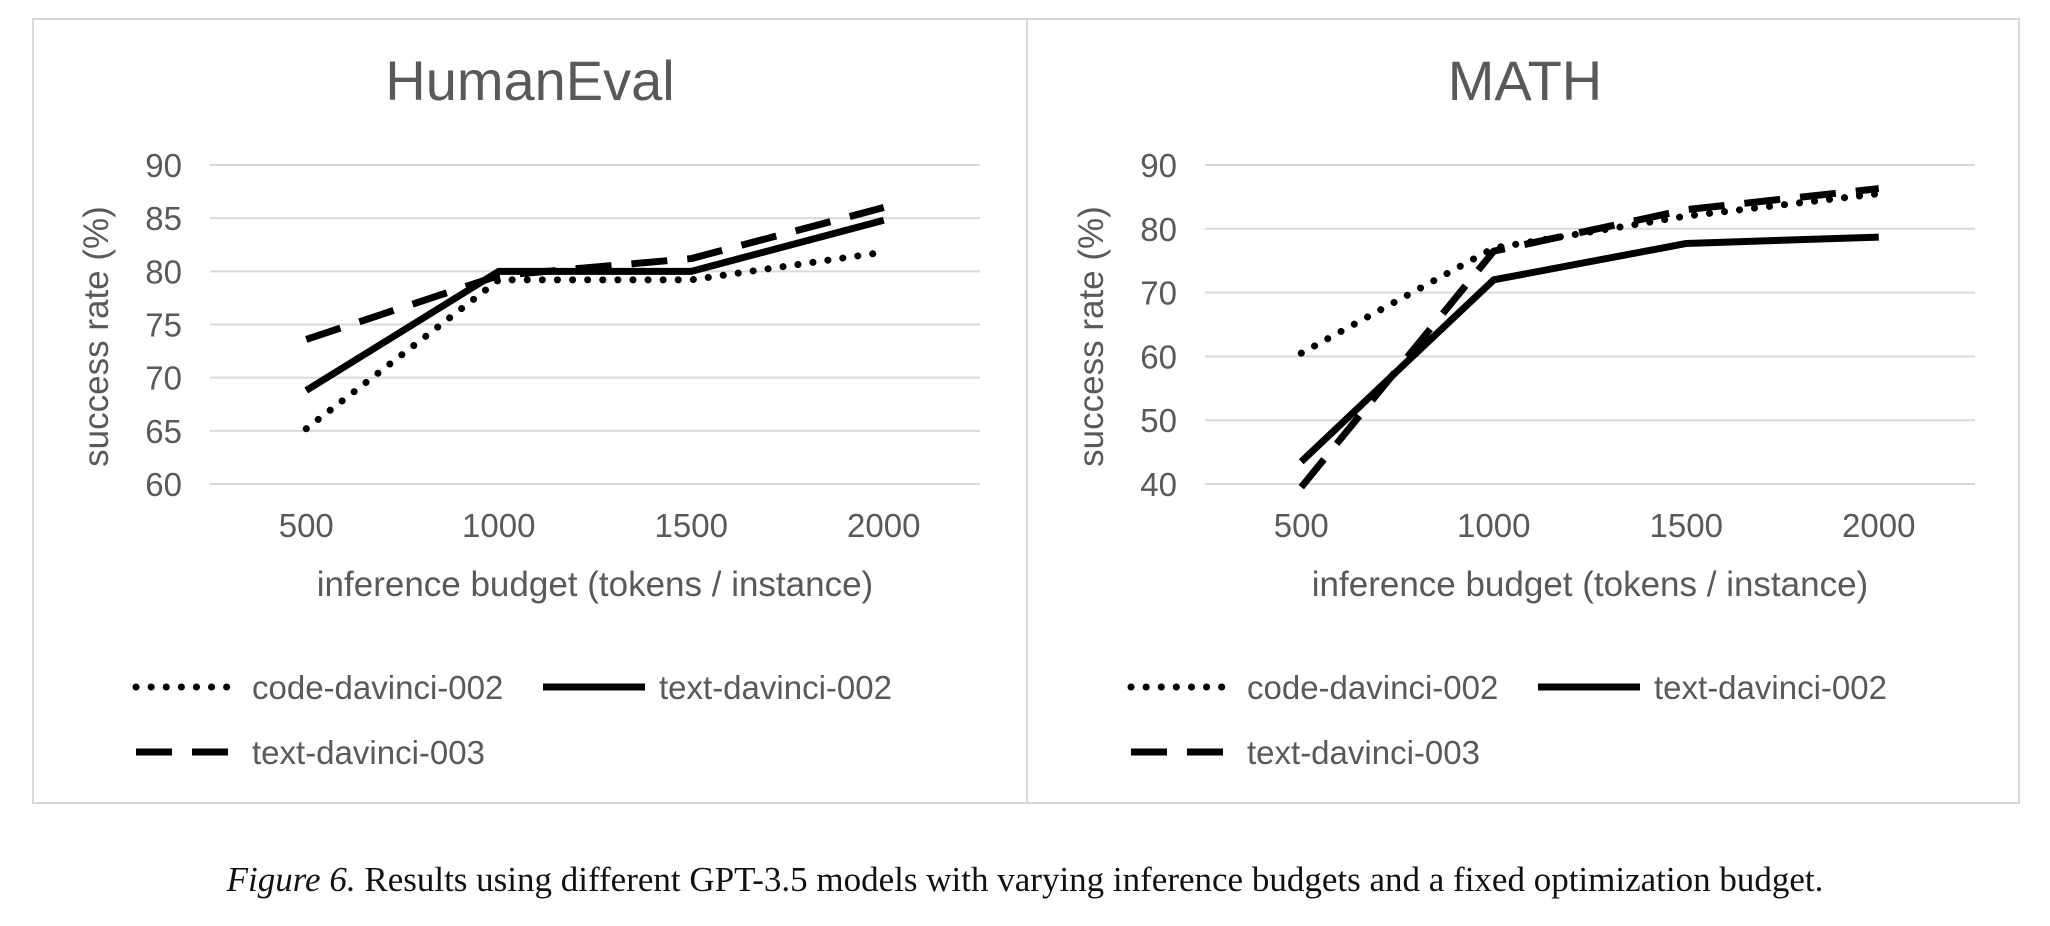  What do you see at coordinates (163, 218) in the screenshot?
I see `y-tick-label: 85` at bounding box center [163, 218].